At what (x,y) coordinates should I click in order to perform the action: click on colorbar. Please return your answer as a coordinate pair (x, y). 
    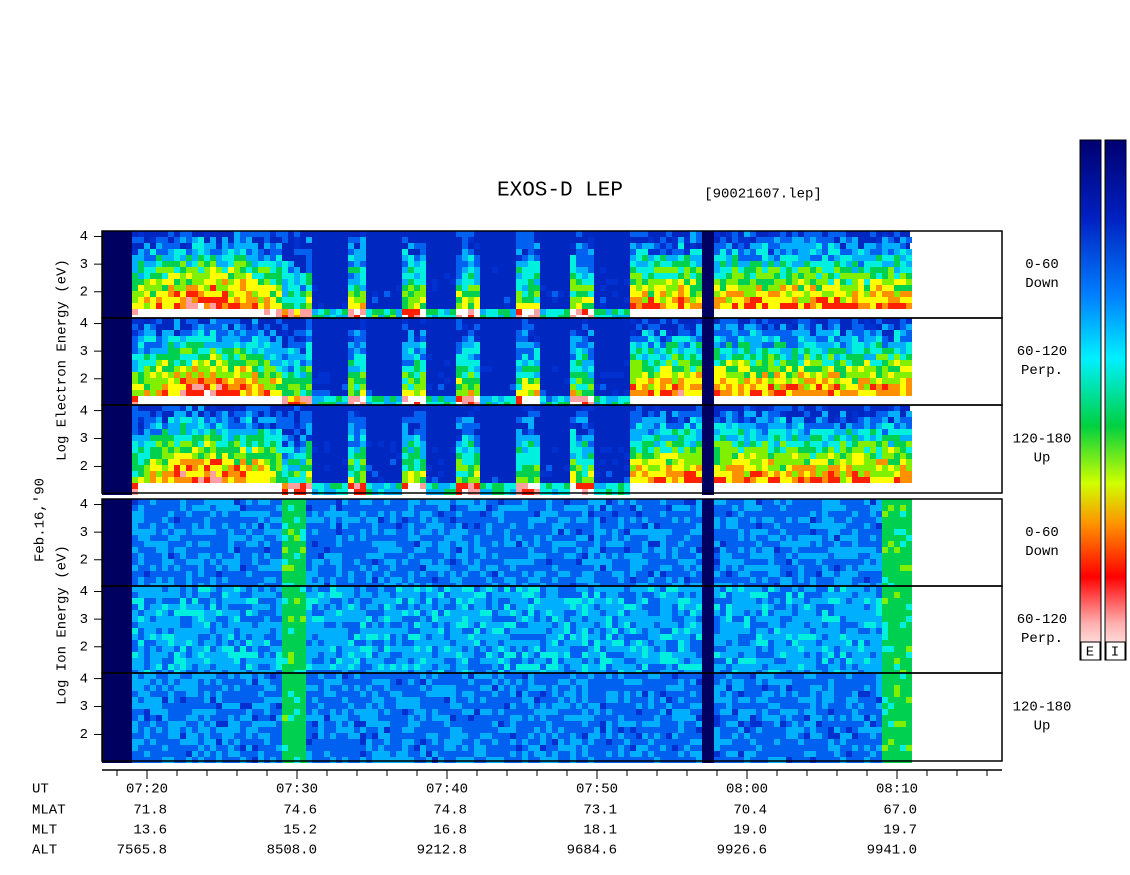
    Looking at the image, I should click on (1090, 400).